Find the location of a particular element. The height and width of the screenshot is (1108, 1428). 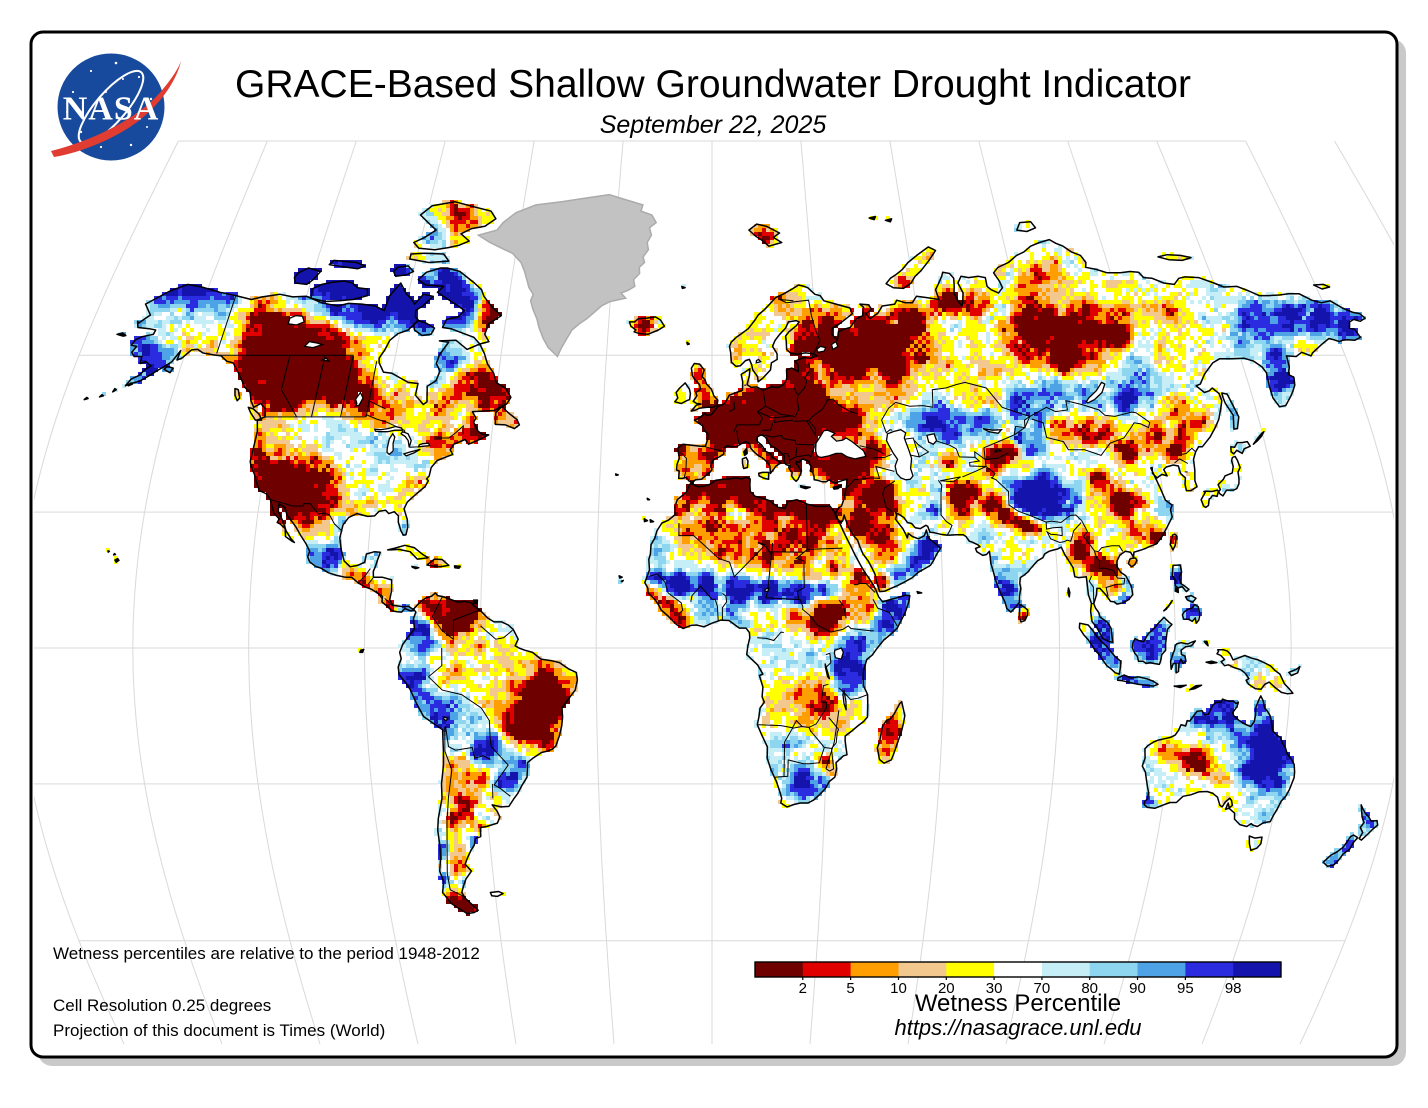

svg-text: 95 is located at coordinates (1185, 988).